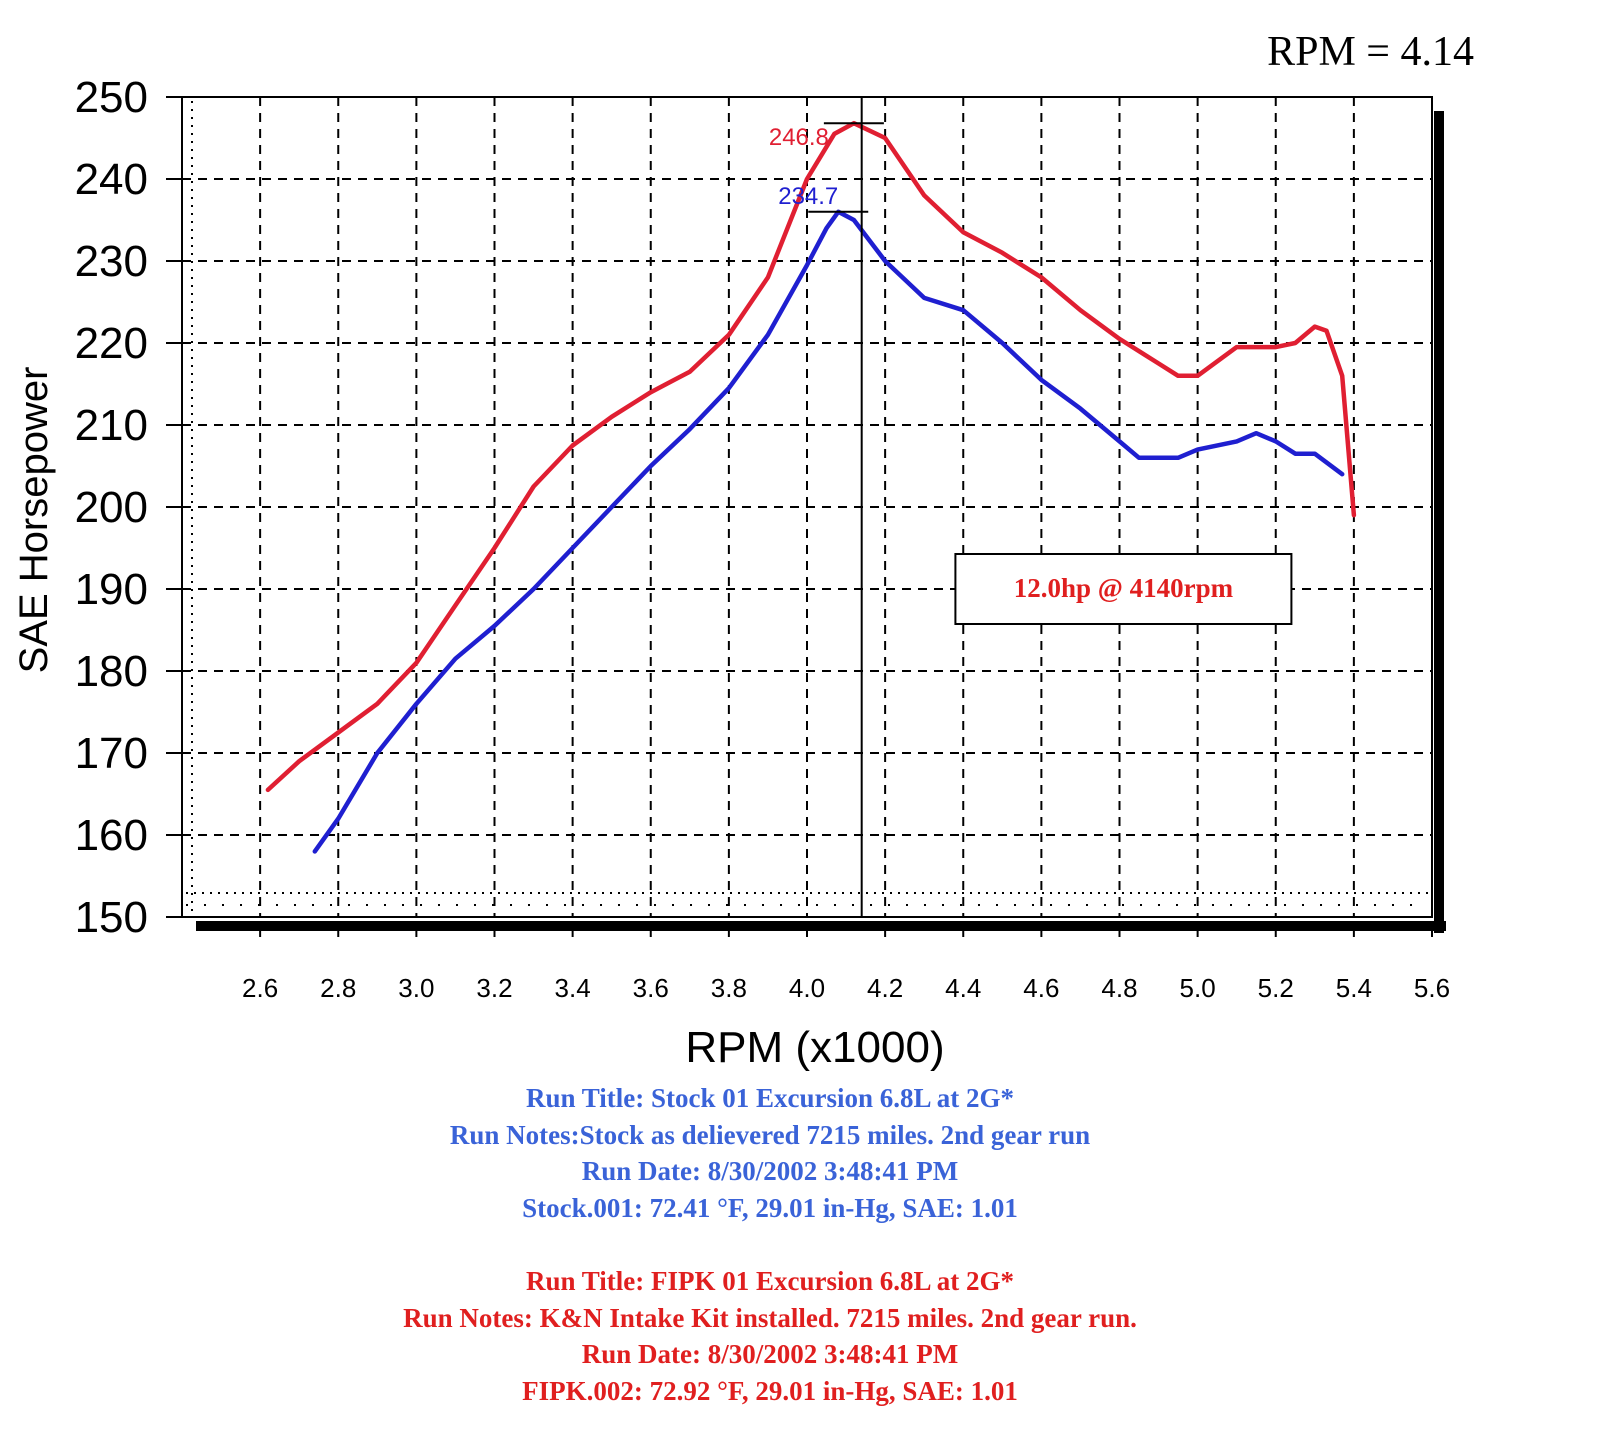 This screenshot has width=1600, height=1443. What do you see at coordinates (260, 988) in the screenshot?
I see `x-tick-label: 2.6` at bounding box center [260, 988].